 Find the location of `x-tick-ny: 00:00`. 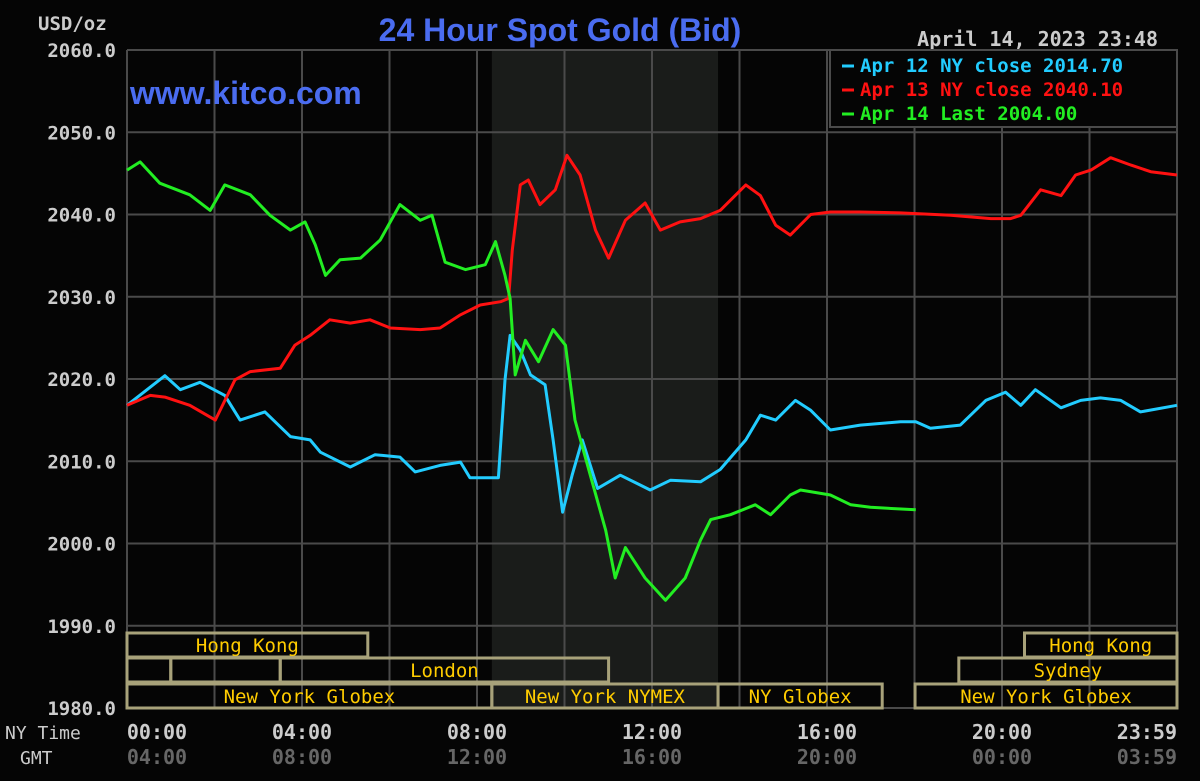

x-tick-ny: 00:00 is located at coordinates (157, 732).